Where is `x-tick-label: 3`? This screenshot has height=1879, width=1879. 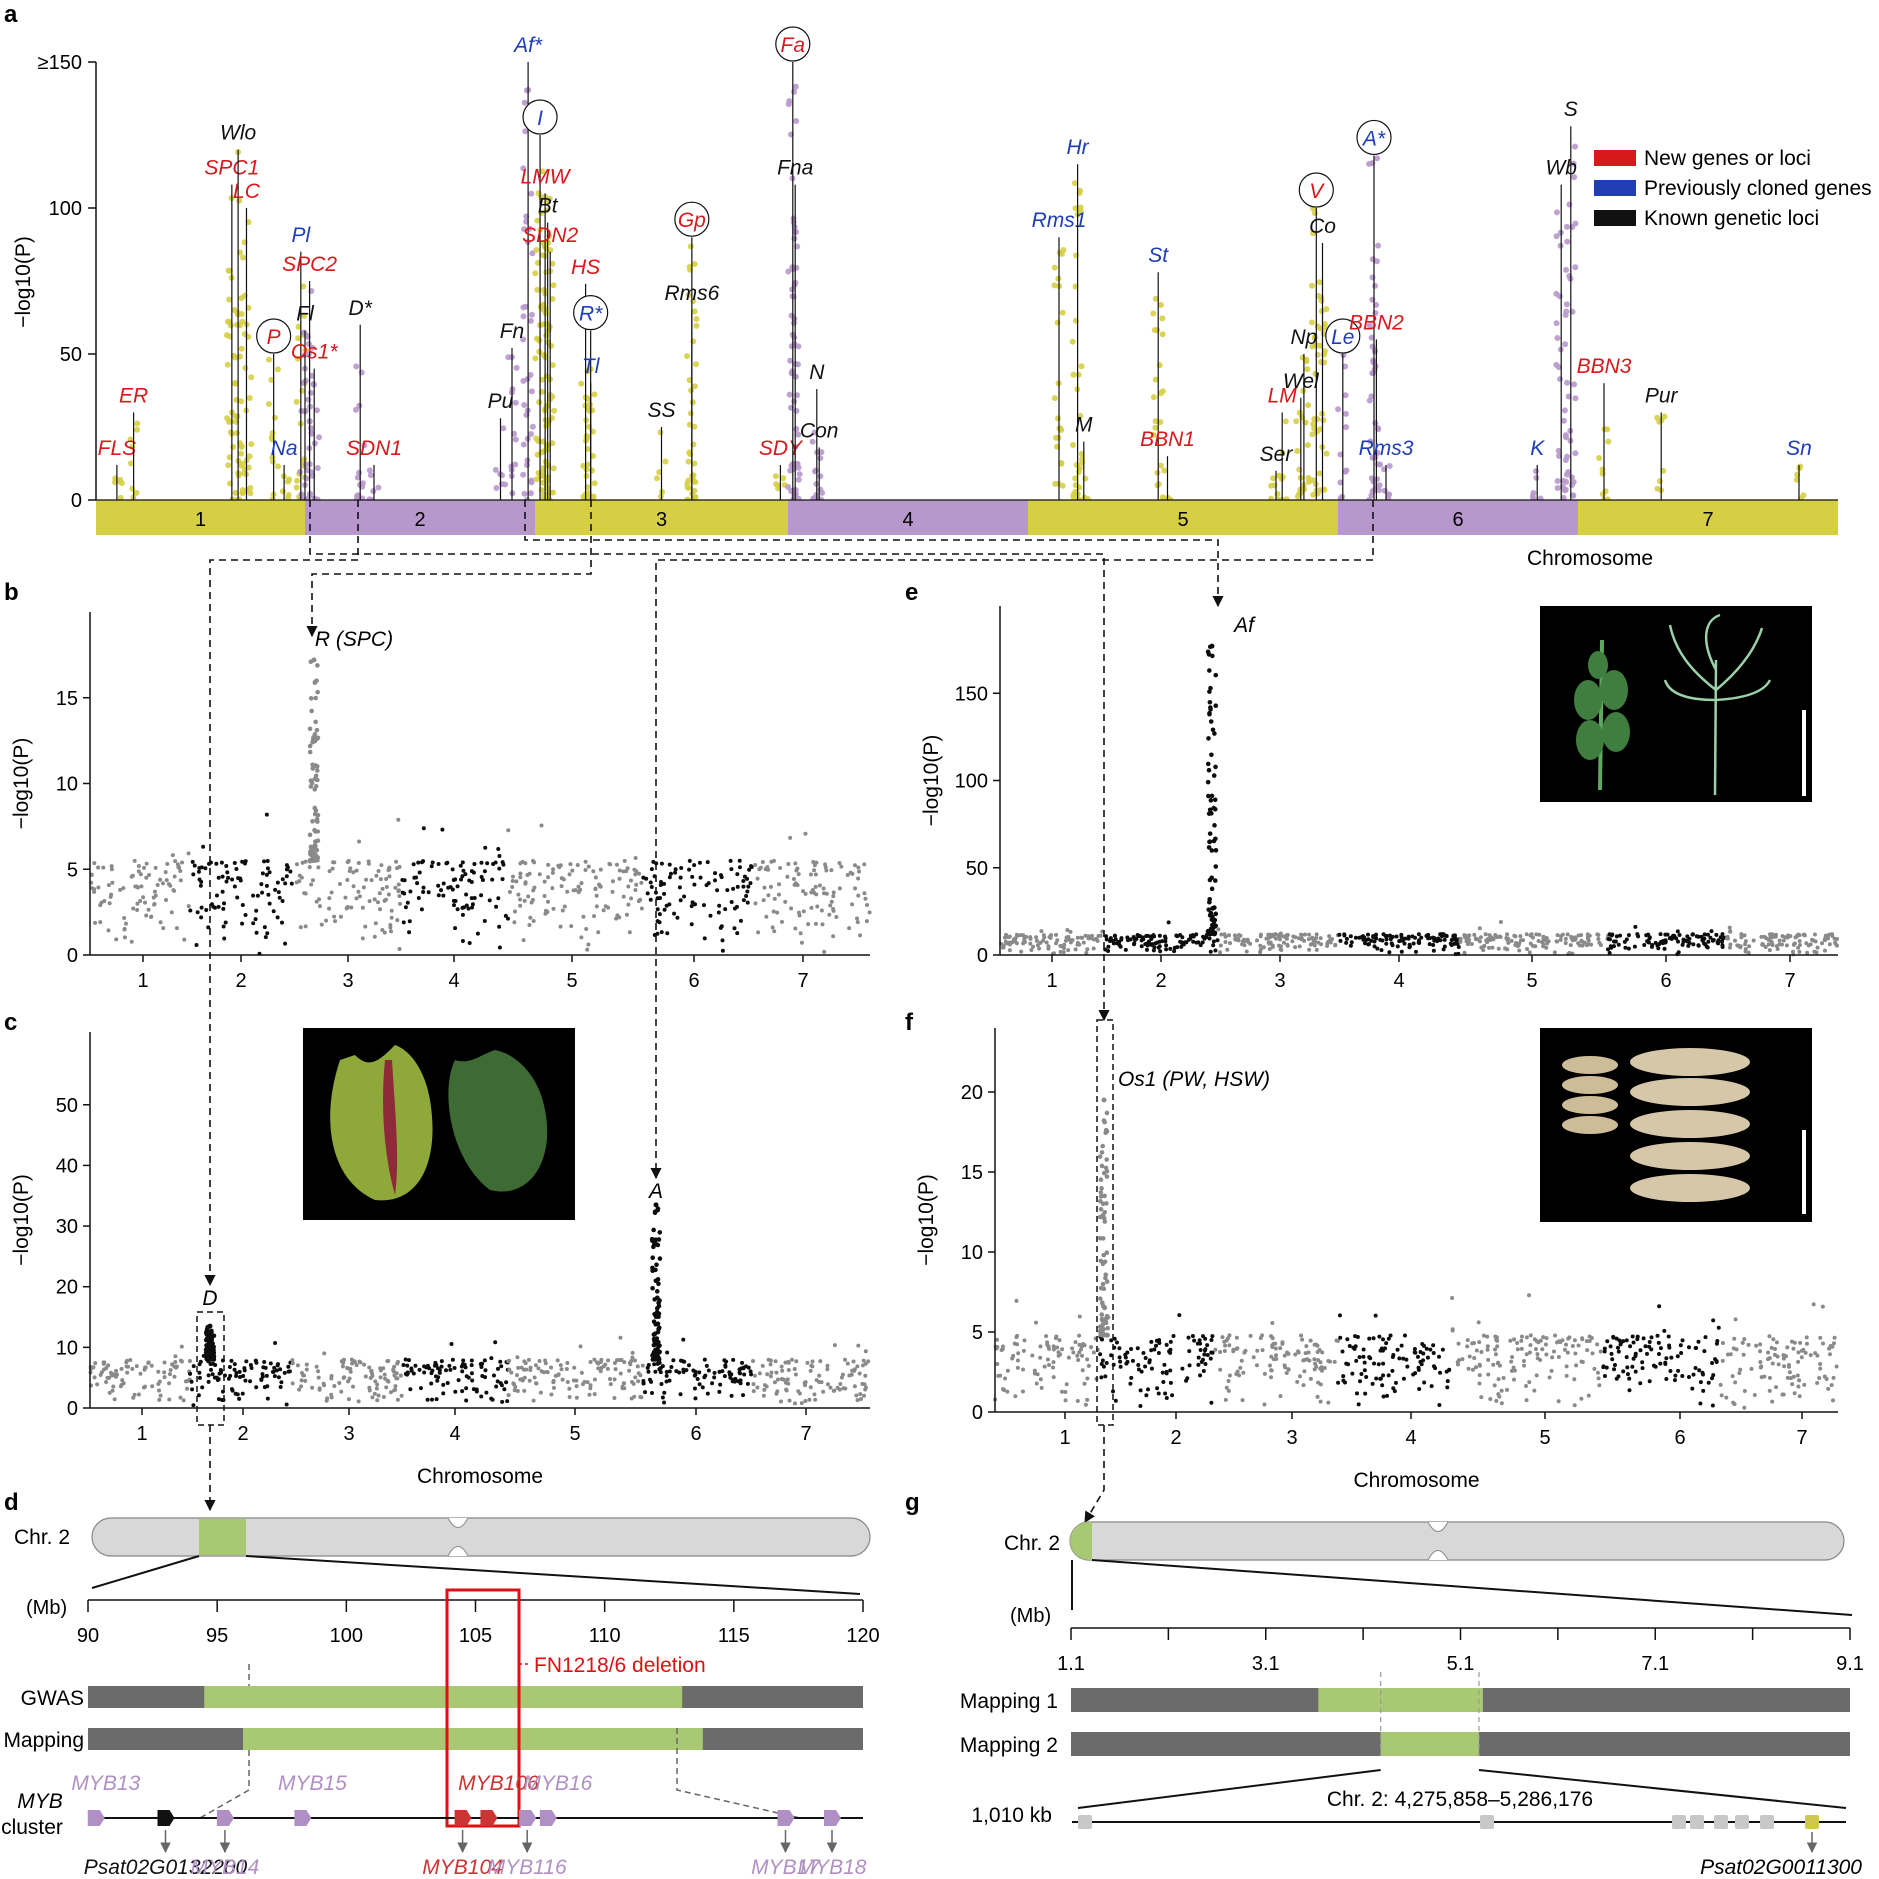
x-tick-label: 3 is located at coordinates (348, 1434).